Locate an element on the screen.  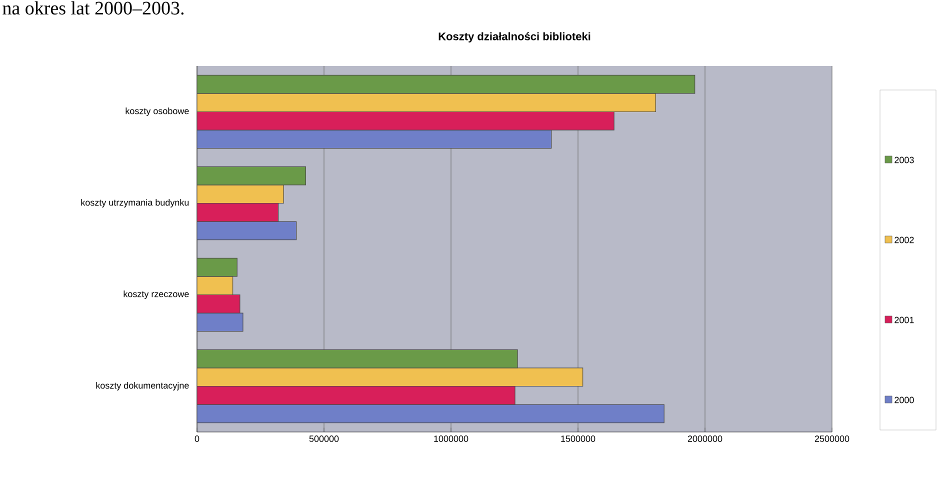
x-tick-label: 1500000 is located at coordinates (578, 439).